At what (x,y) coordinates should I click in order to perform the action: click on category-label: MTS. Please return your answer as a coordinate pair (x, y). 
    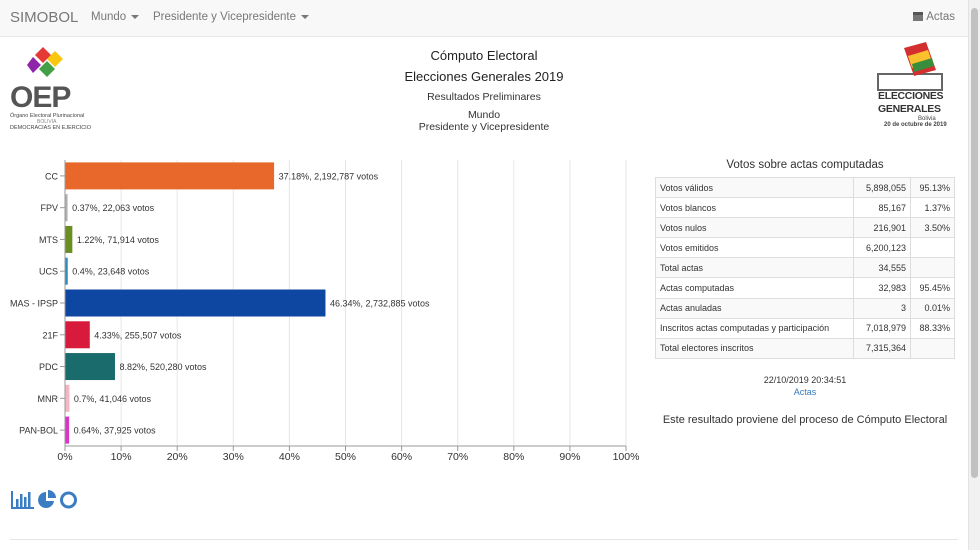
    Looking at the image, I should click on (48, 240).